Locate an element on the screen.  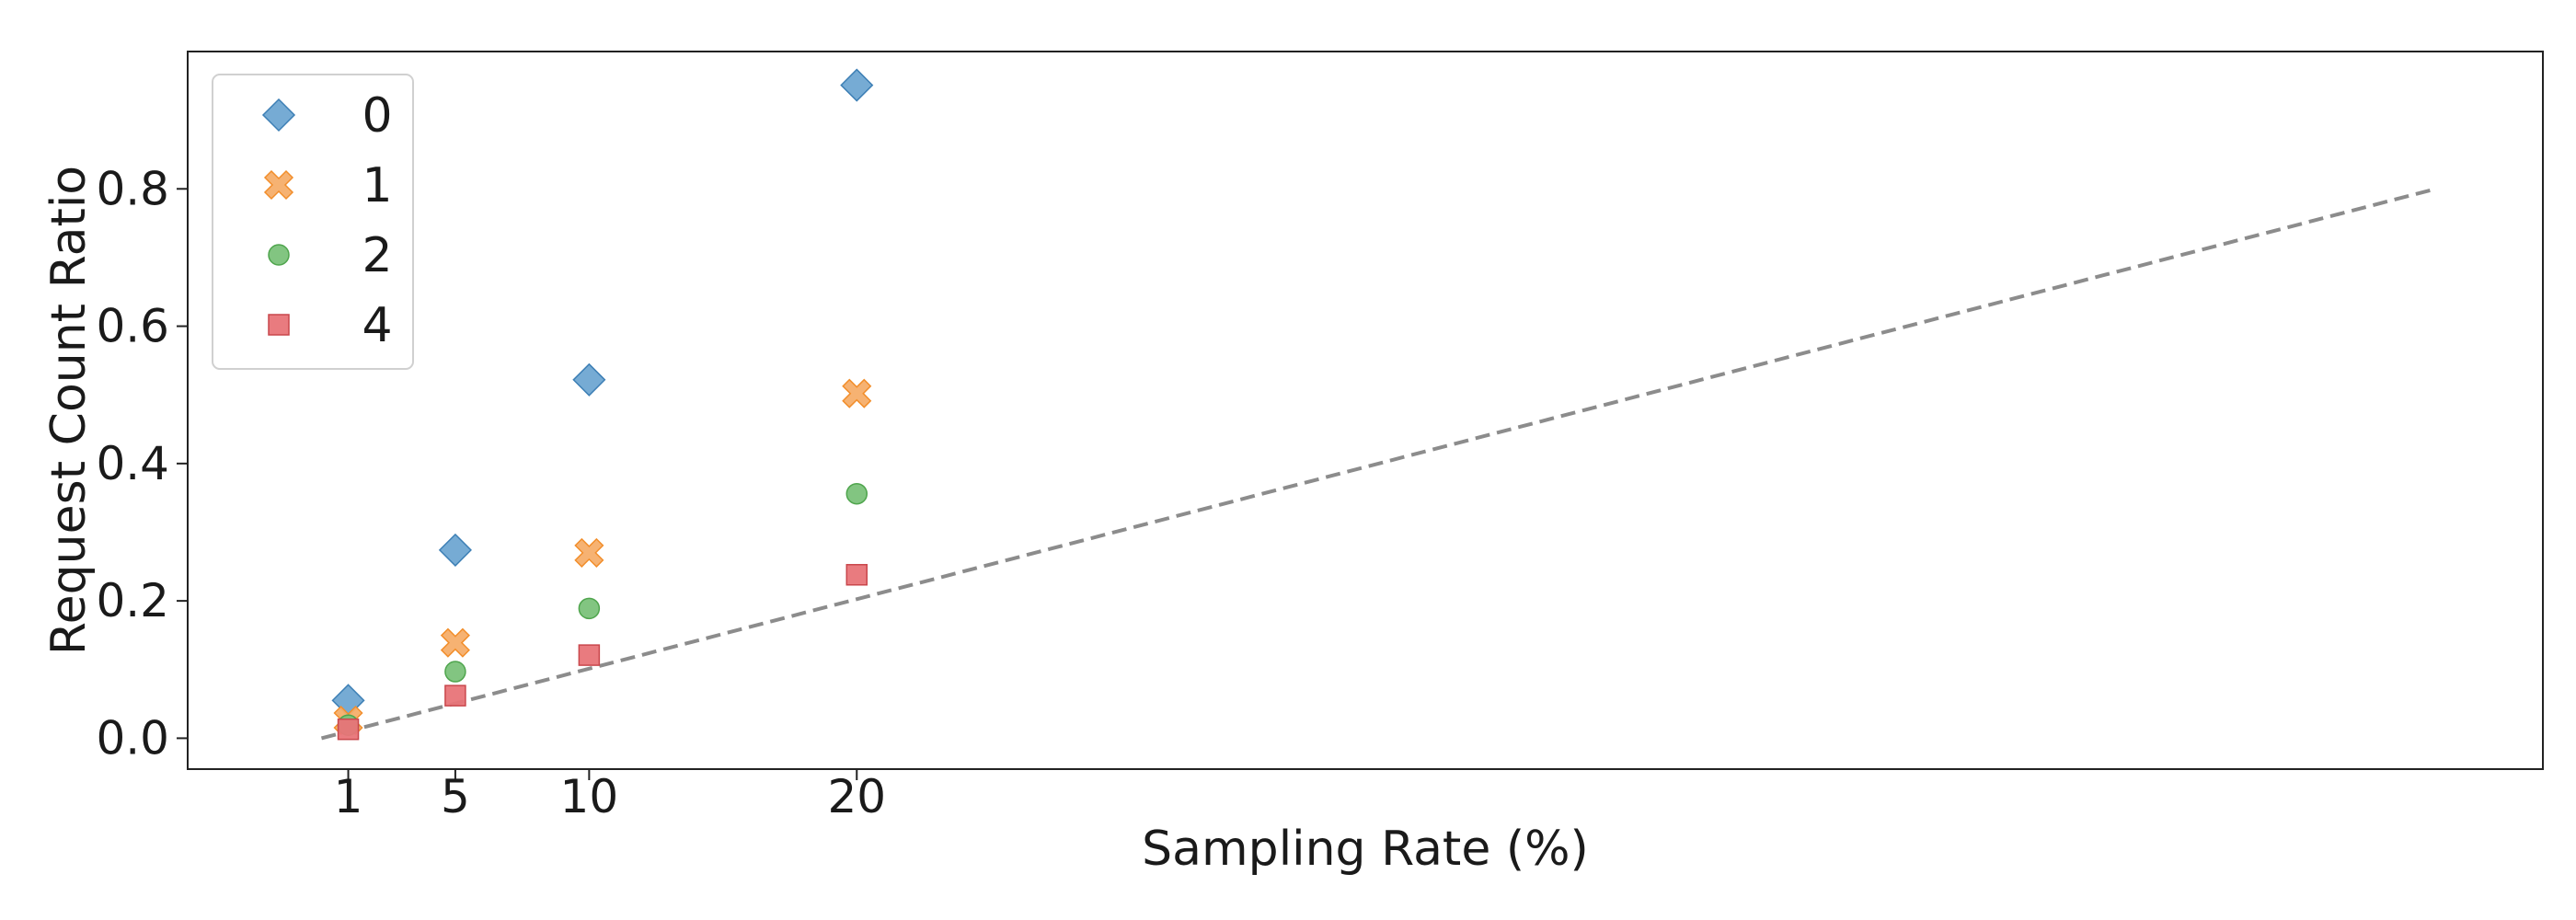
x-tick-label: 5 is located at coordinates (455, 796).